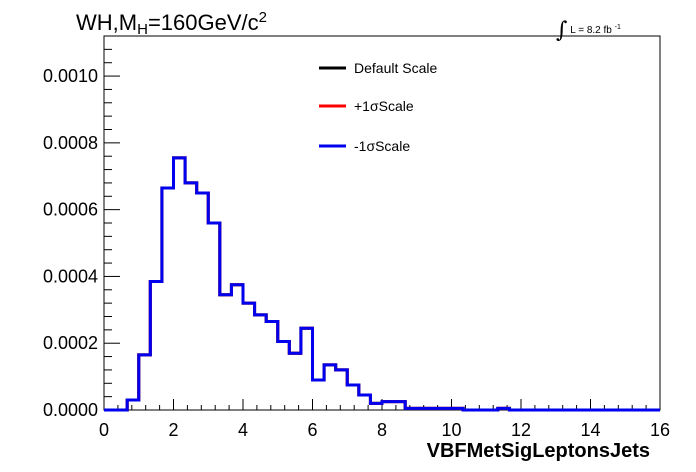  I want to click on luminosity-text: L = 8.2 fb, so click(591, 30).